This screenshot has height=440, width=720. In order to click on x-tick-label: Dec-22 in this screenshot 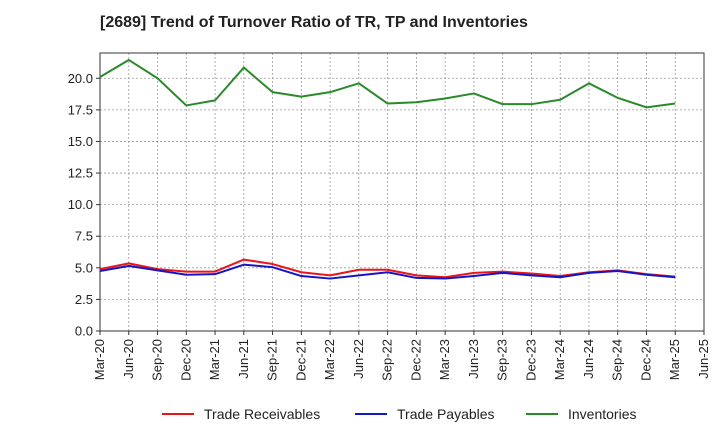, I will do `click(415, 360)`.